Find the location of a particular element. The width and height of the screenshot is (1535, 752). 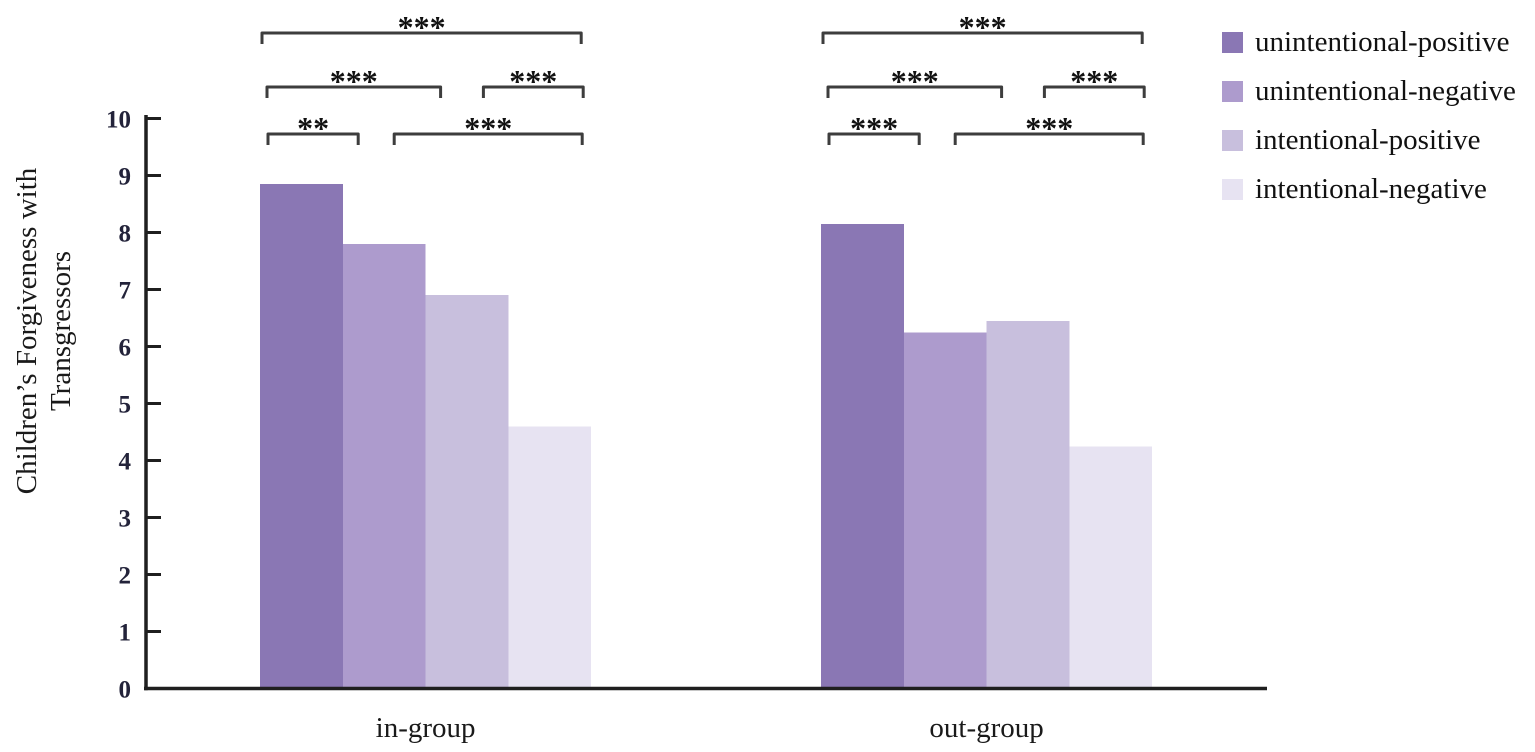

bar-in-group-unintentional-negative is located at coordinates (384, 466).